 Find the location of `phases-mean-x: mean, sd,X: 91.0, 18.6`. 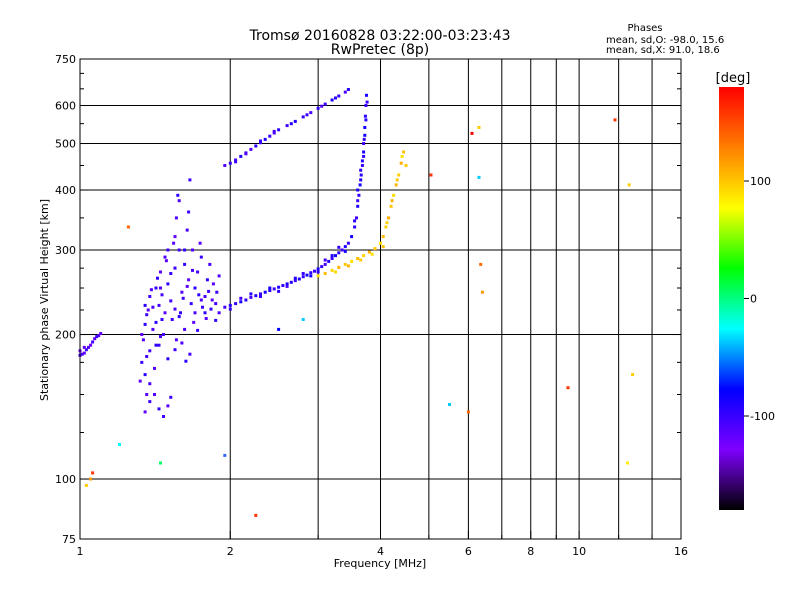

phases-mean-x: mean, sd,X: 91.0, 18.6 is located at coordinates (663, 50).